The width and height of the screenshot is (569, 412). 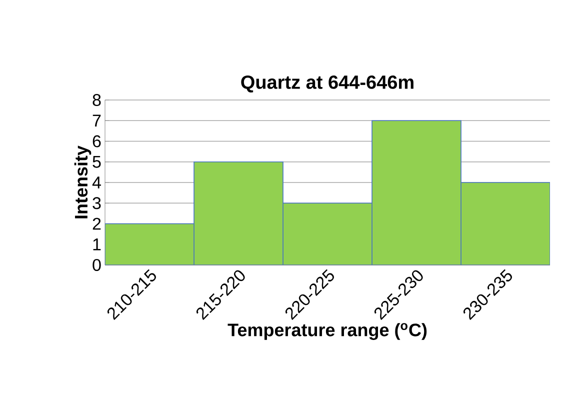 What do you see at coordinates (96, 182) in the screenshot?
I see `y-tick-label: 4` at bounding box center [96, 182].